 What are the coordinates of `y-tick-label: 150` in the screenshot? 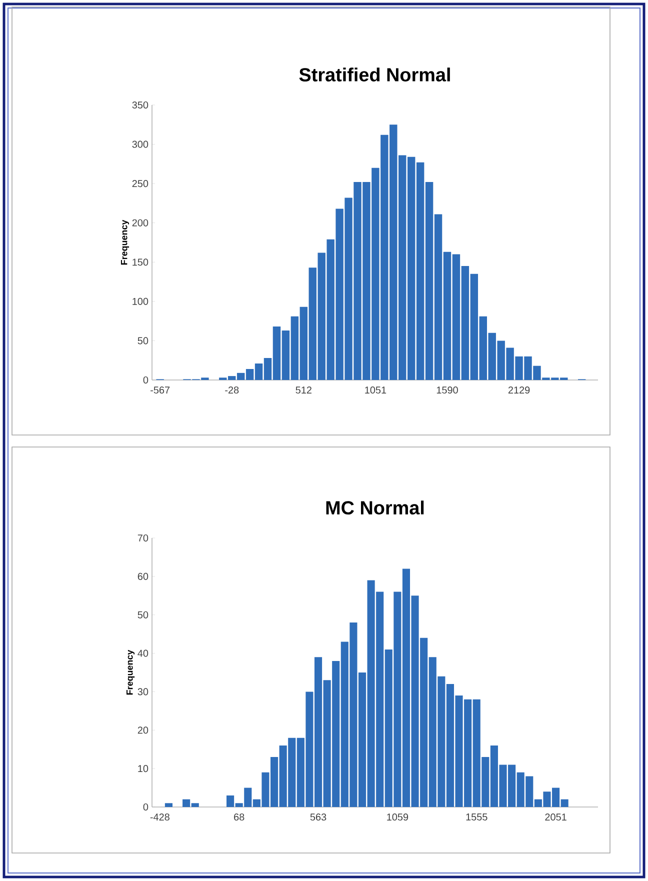 It's located at (140, 262).